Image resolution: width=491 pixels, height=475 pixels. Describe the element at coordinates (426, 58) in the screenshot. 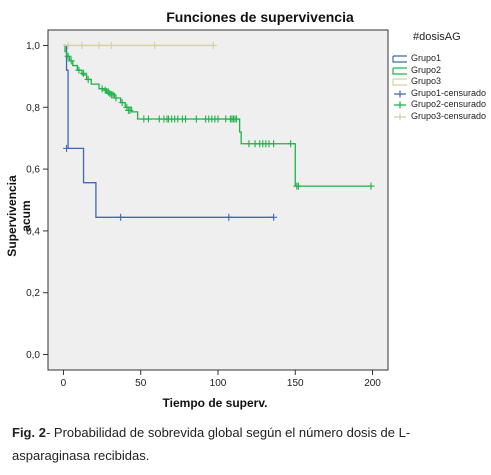

I see `legend-label: Grupo1` at that location.